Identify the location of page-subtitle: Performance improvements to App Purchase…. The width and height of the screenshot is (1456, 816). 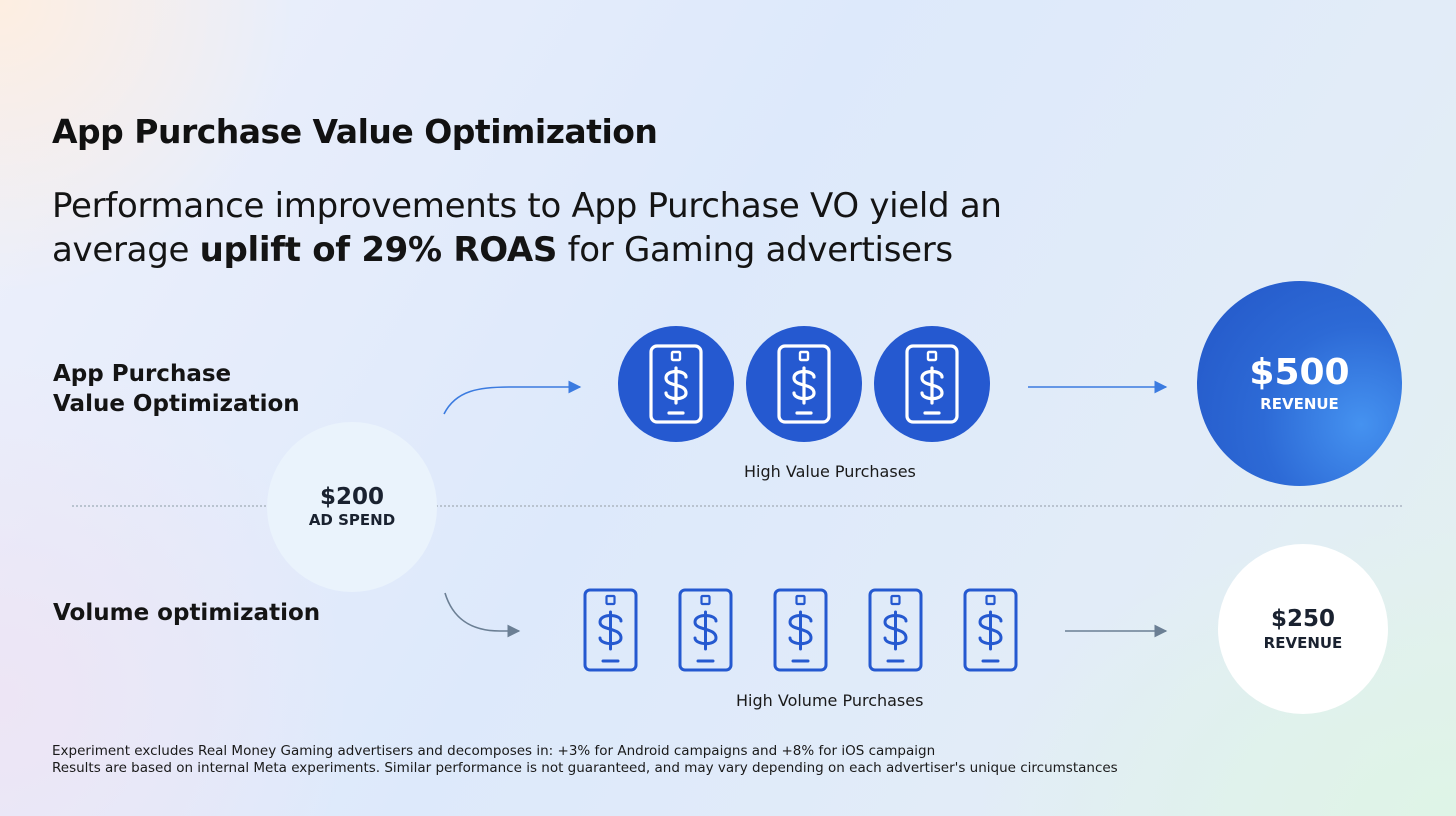
(577, 228).